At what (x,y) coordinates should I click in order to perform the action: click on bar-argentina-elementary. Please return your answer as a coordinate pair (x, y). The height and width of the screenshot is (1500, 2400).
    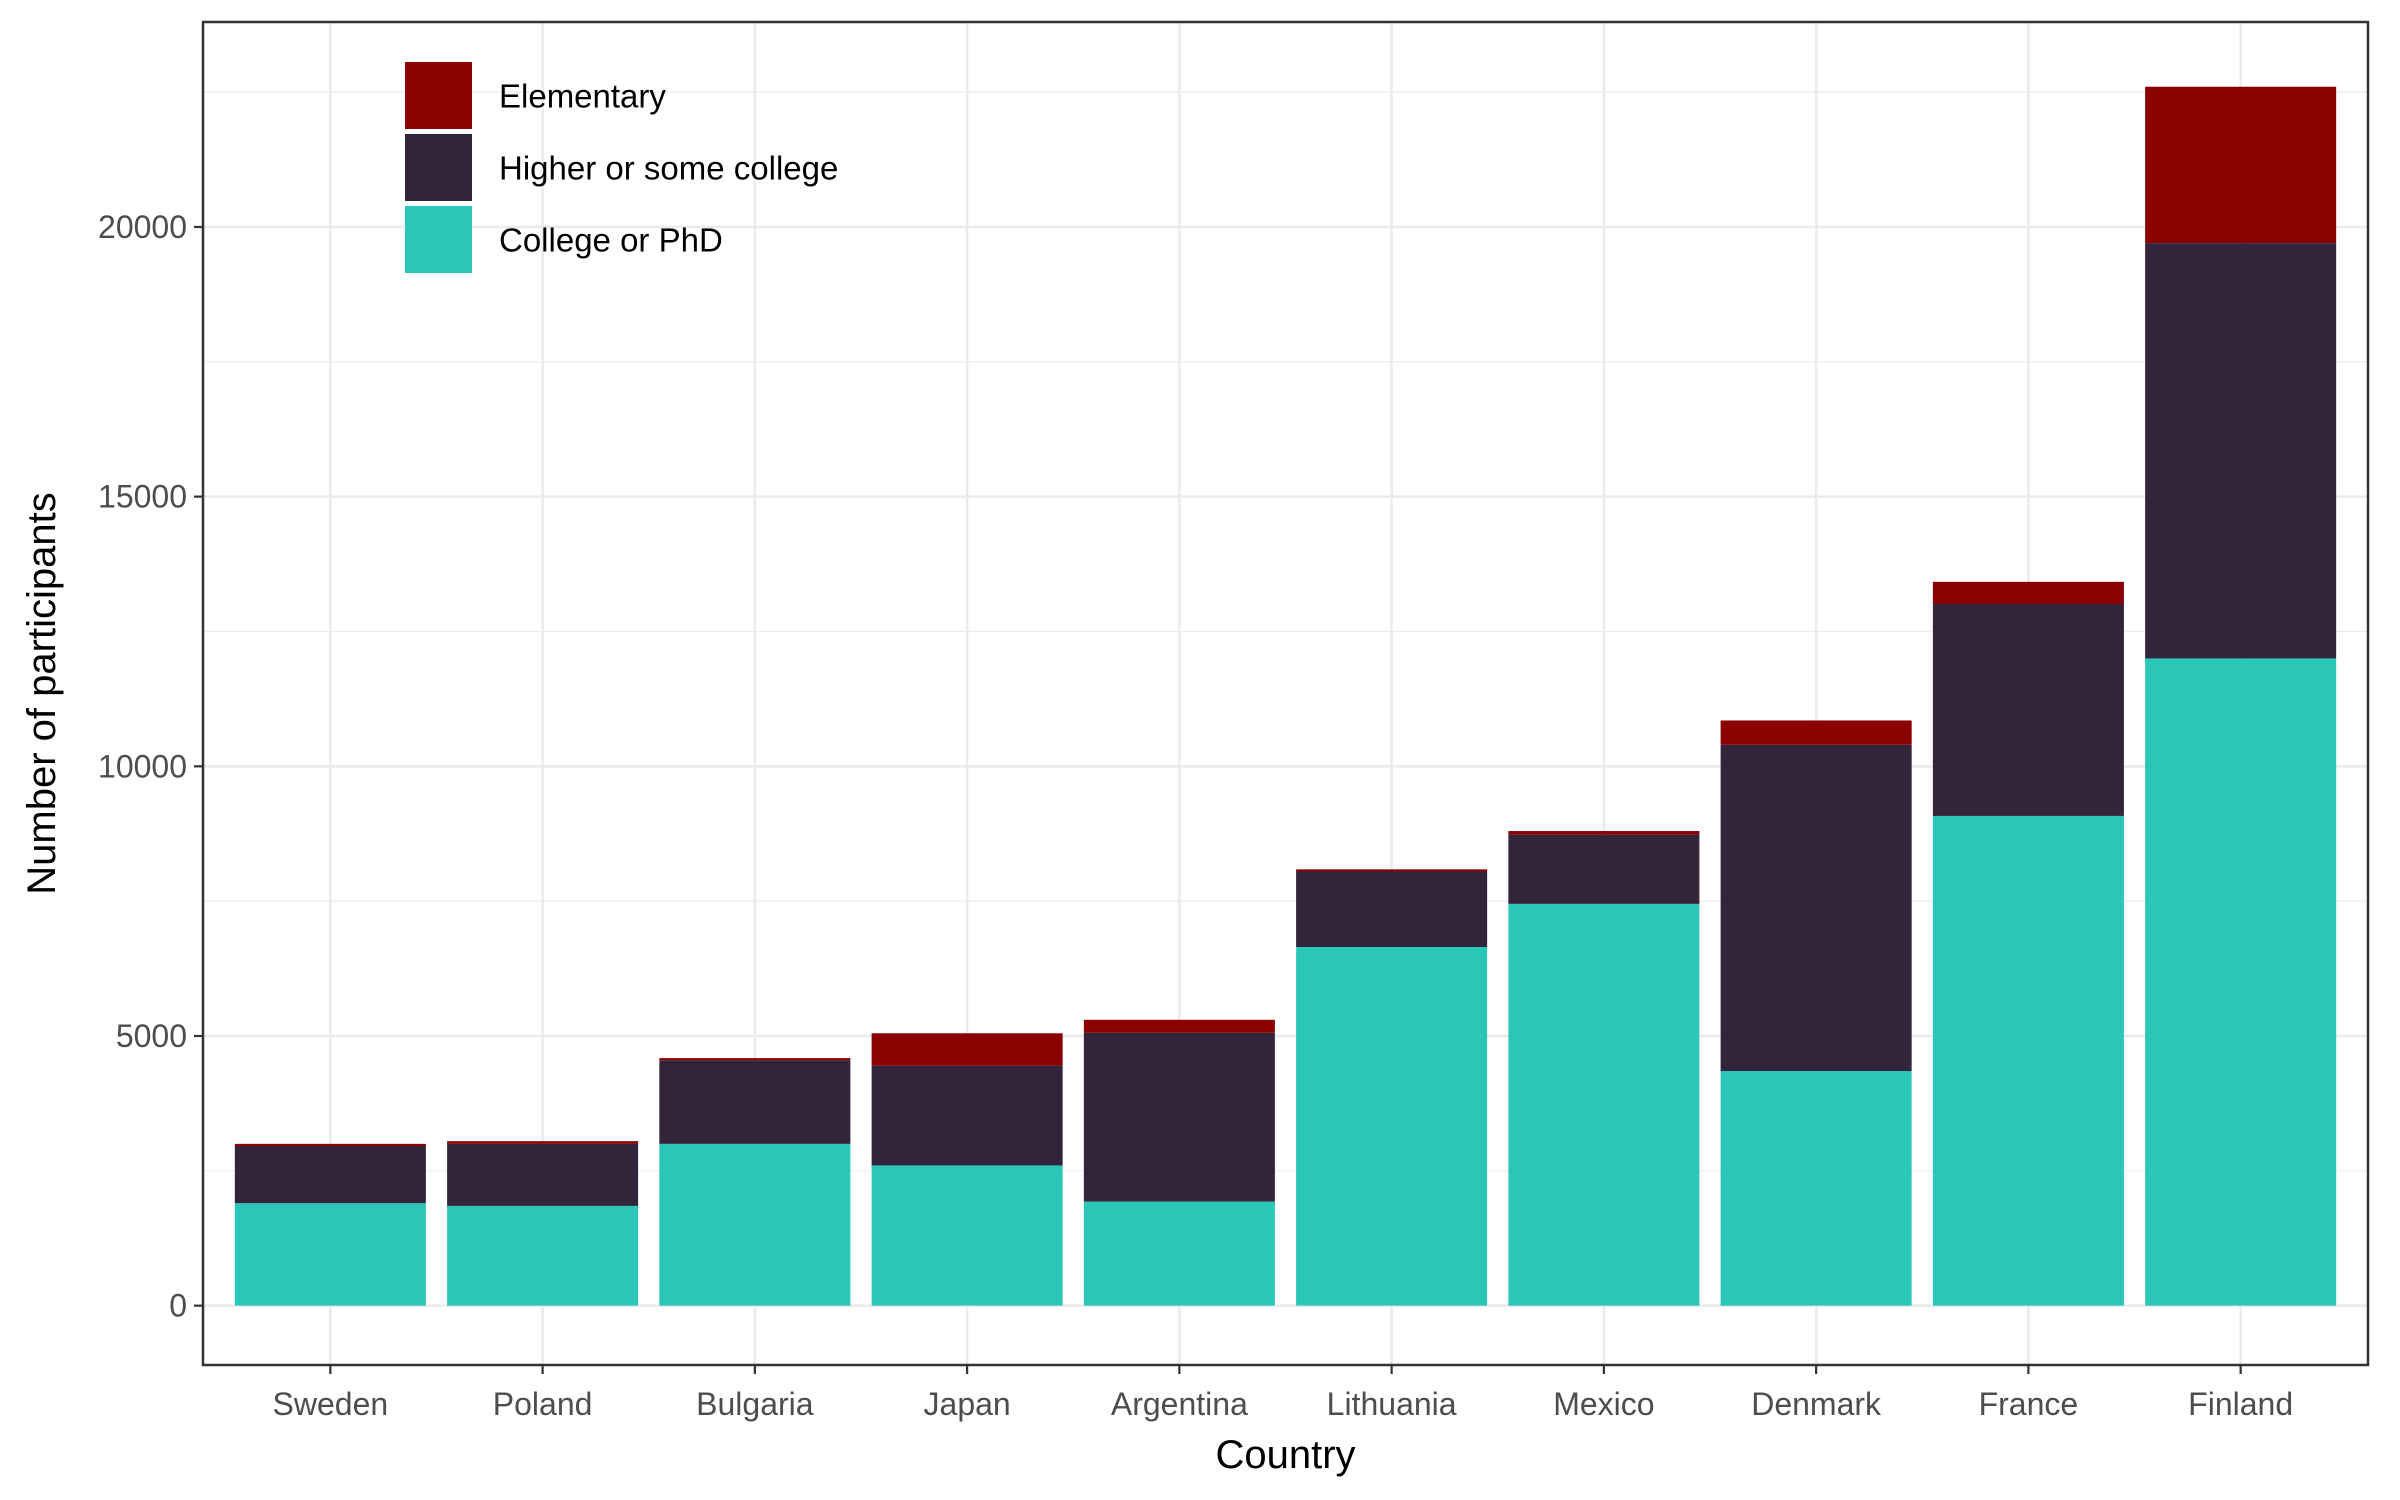
    Looking at the image, I should click on (1179, 1026).